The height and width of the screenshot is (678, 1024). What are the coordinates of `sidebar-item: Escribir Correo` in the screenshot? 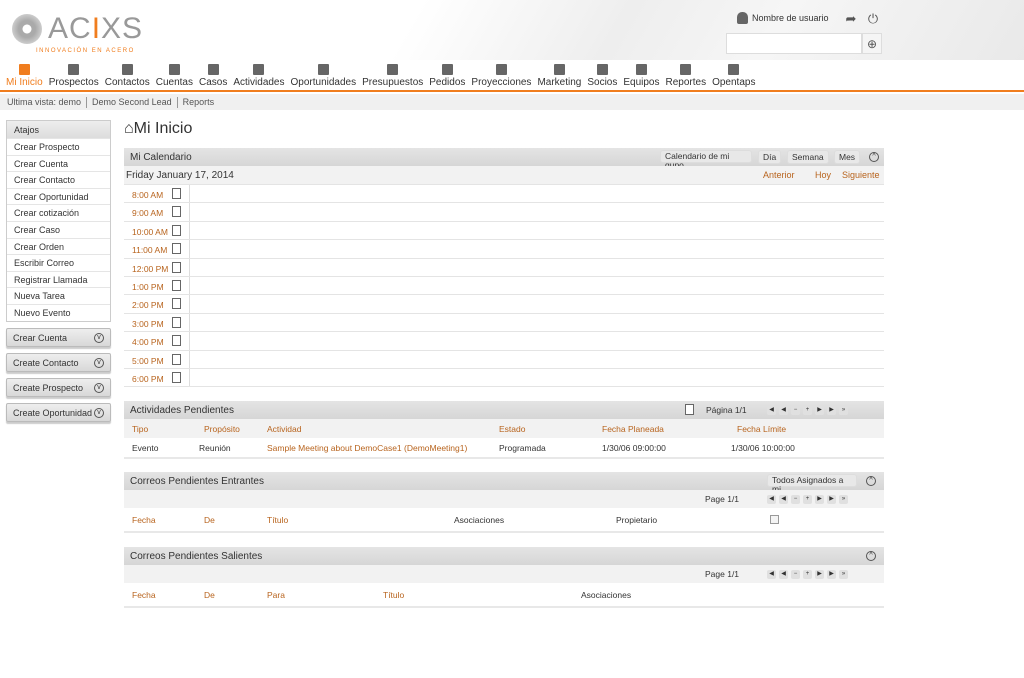 It's located at (58, 262).